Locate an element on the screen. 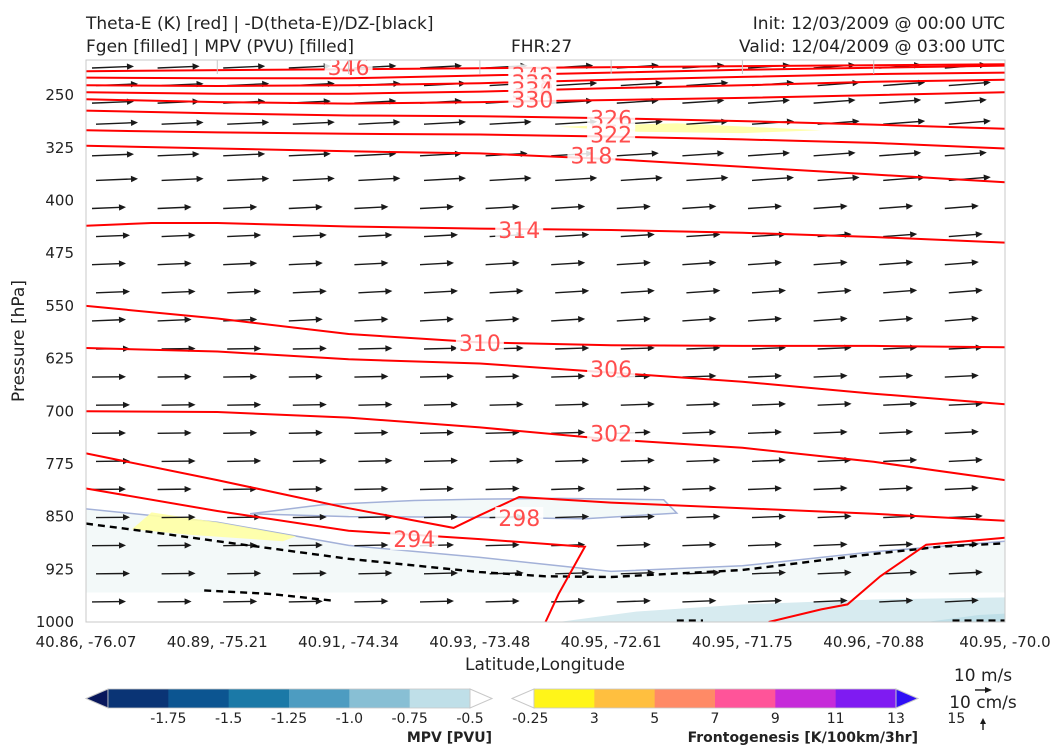 The image size is (1050, 750). fgen-colorbar-tick: 11 is located at coordinates (836, 719).